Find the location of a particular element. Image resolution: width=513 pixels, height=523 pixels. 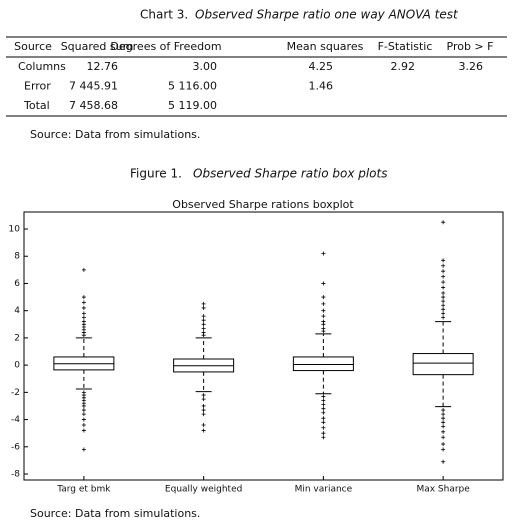

table-cell: 5 119.00 is located at coordinates (192, 105).